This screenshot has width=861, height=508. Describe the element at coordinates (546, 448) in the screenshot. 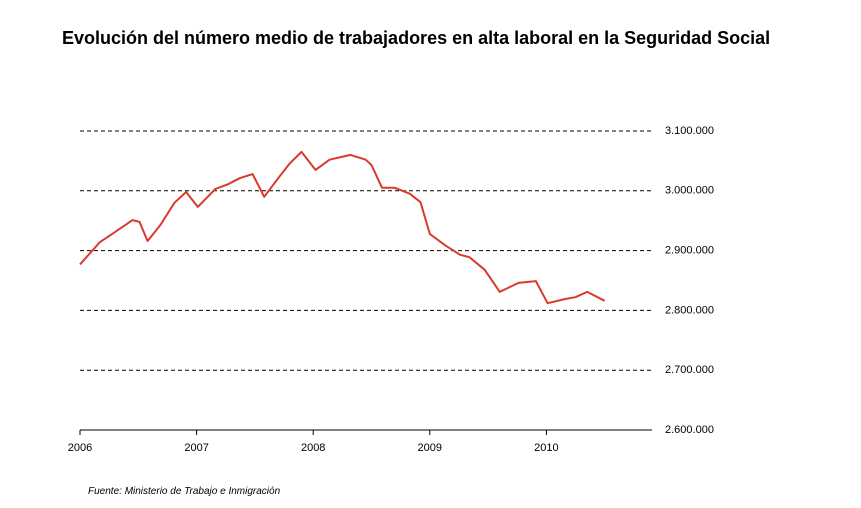

I see `x-tick-label: 2010` at that location.